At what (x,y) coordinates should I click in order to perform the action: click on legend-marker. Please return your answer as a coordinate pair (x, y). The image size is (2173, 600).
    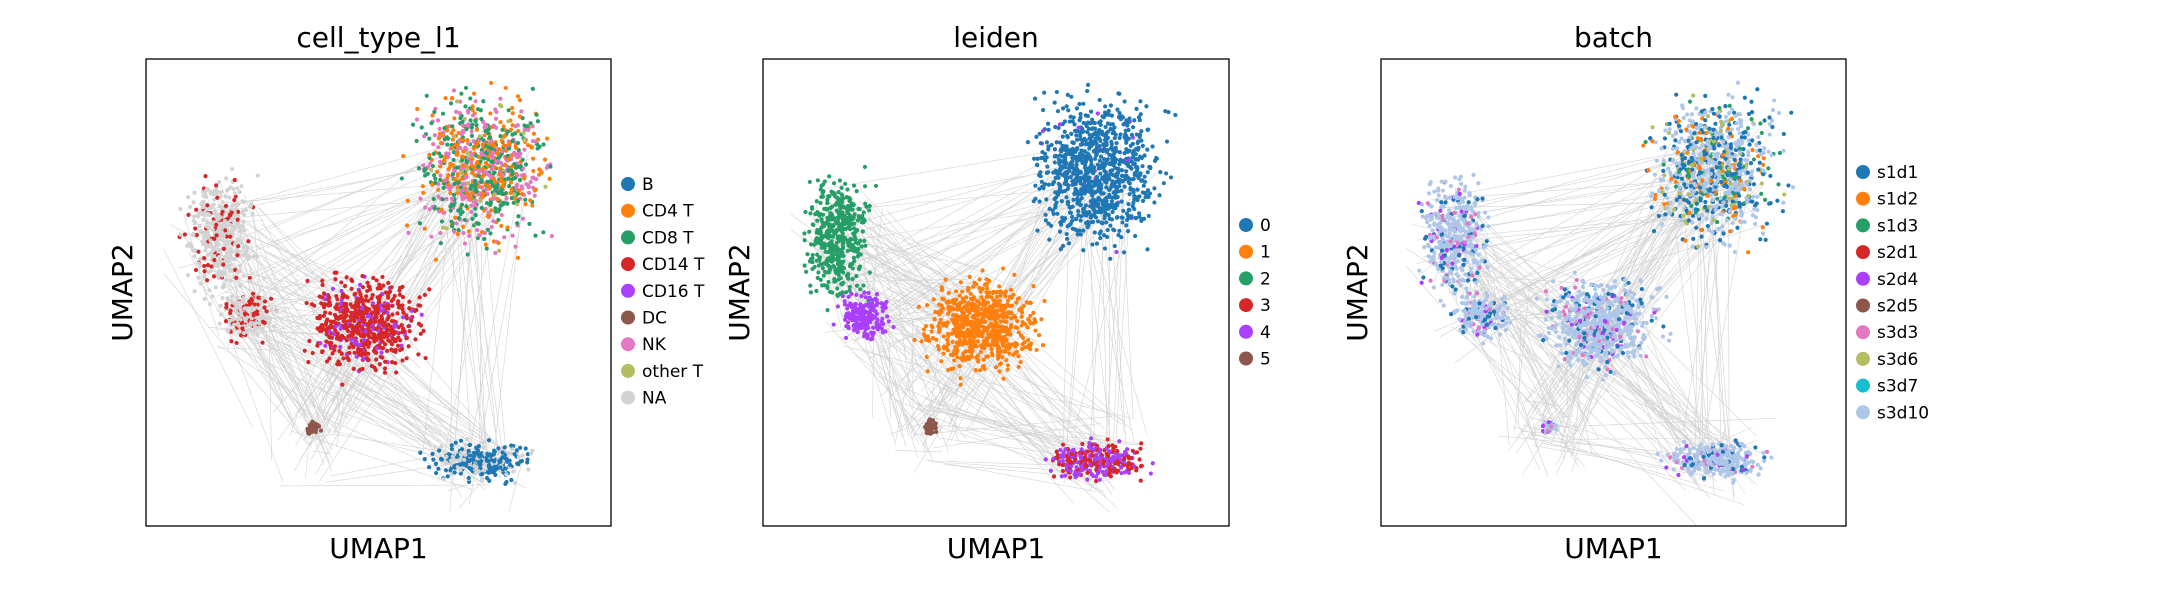
    Looking at the image, I should click on (628, 237).